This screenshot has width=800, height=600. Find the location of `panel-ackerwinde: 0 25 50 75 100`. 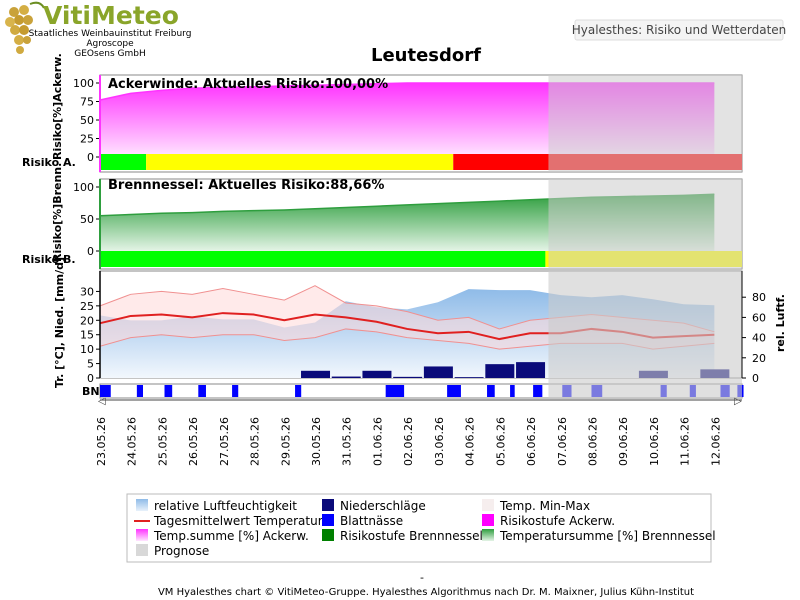

panel-ackerwinde: 0 25 50 75 100 is located at coordinates (408, 123).